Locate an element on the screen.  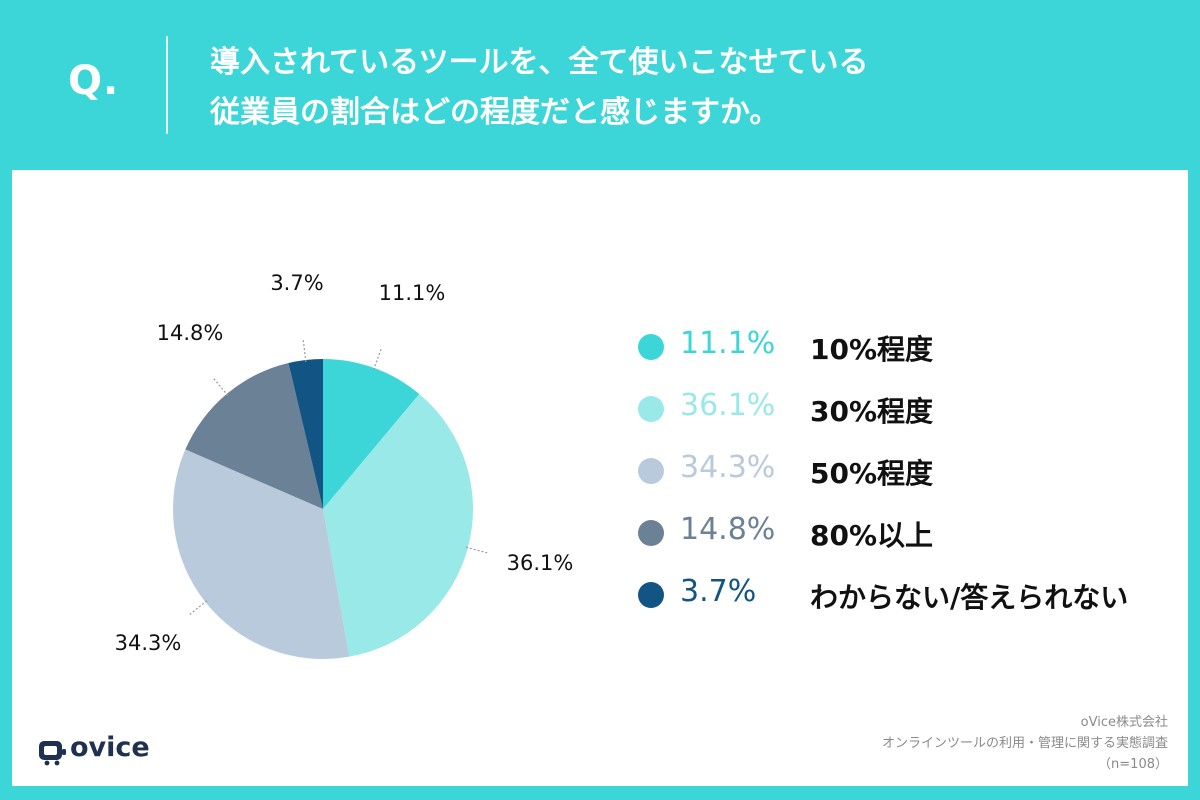
legend-label: 30%程度 is located at coordinates (872, 411).